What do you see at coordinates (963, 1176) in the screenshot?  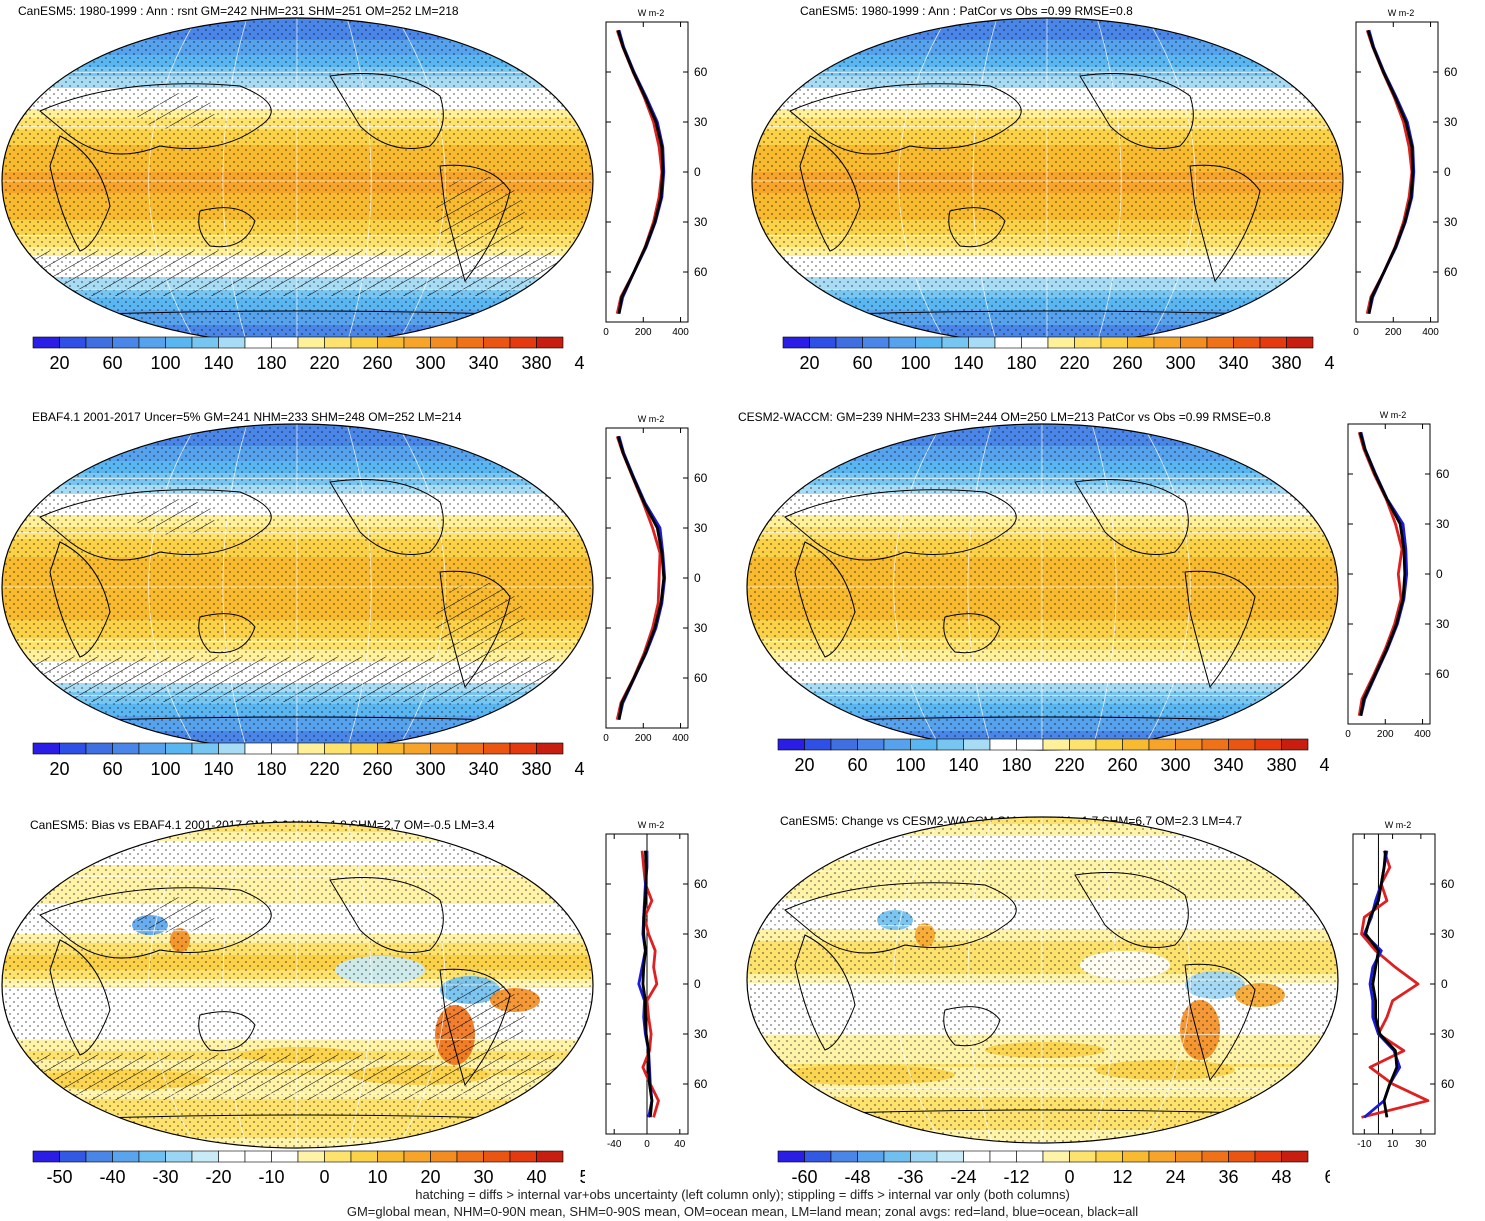 I see `colorbar-label: -24` at bounding box center [963, 1176].